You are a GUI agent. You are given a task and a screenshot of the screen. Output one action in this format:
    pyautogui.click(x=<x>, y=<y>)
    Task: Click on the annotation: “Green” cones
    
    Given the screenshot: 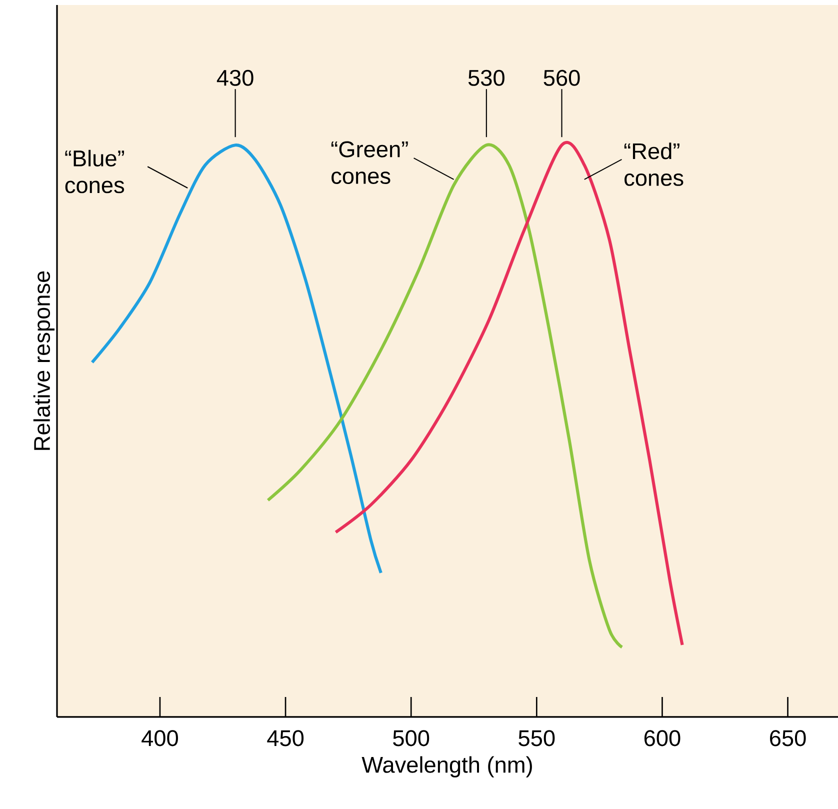 What is the action you would take?
    pyautogui.click(x=369, y=162)
    